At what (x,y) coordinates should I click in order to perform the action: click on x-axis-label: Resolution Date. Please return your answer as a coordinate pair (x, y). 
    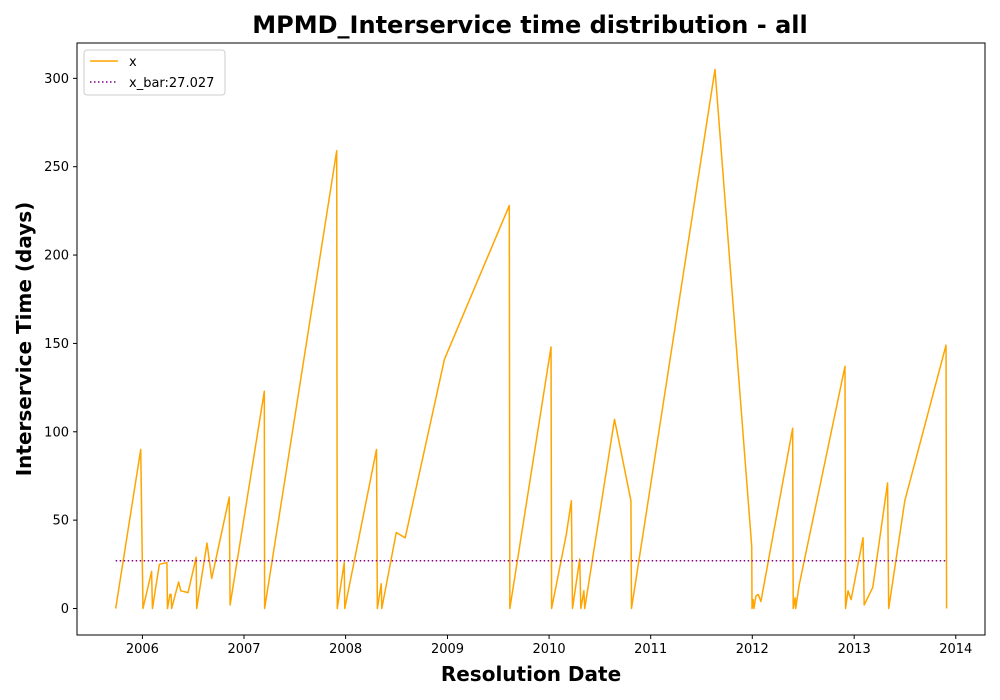
    Looking at the image, I should click on (531, 674).